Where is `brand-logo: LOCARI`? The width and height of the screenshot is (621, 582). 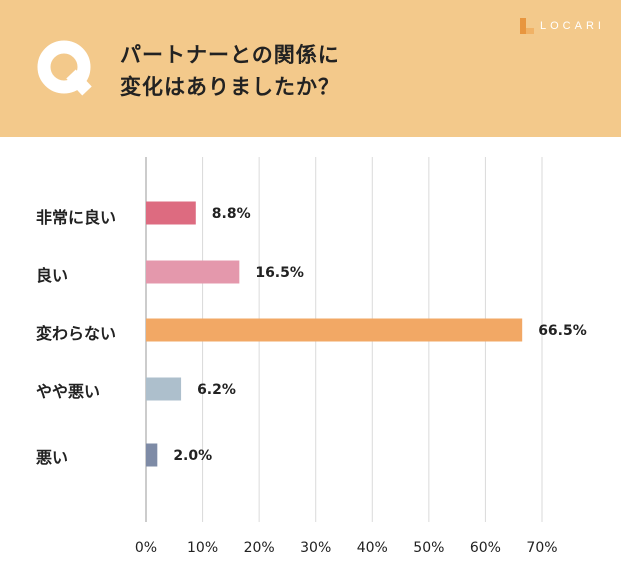
brand-logo: LOCARI is located at coordinates (562, 26).